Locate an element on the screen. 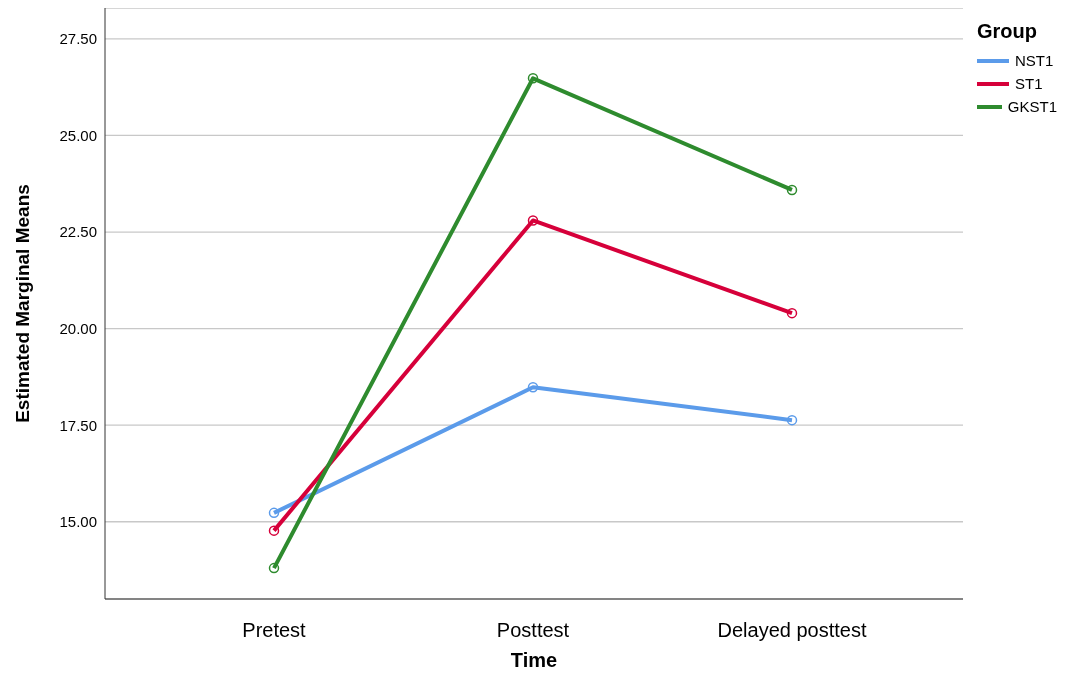 The width and height of the screenshot is (1065, 685). legend-title: Group is located at coordinates (1007, 31).